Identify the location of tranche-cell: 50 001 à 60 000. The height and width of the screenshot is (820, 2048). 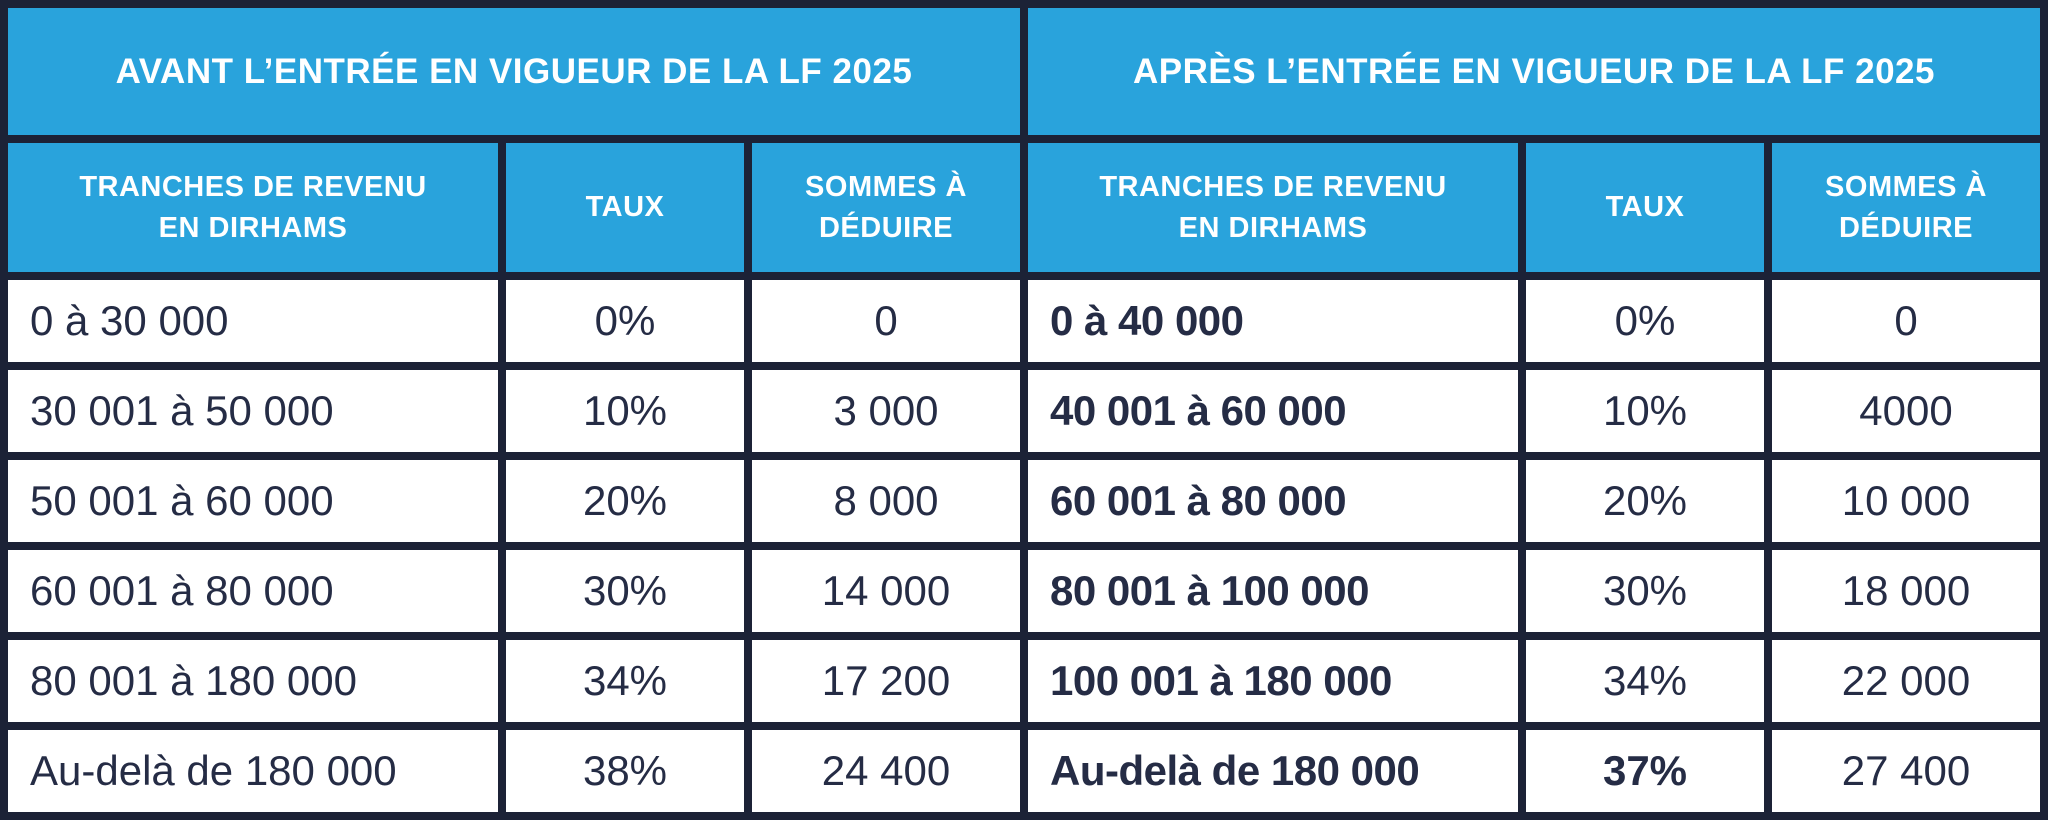
(253, 501).